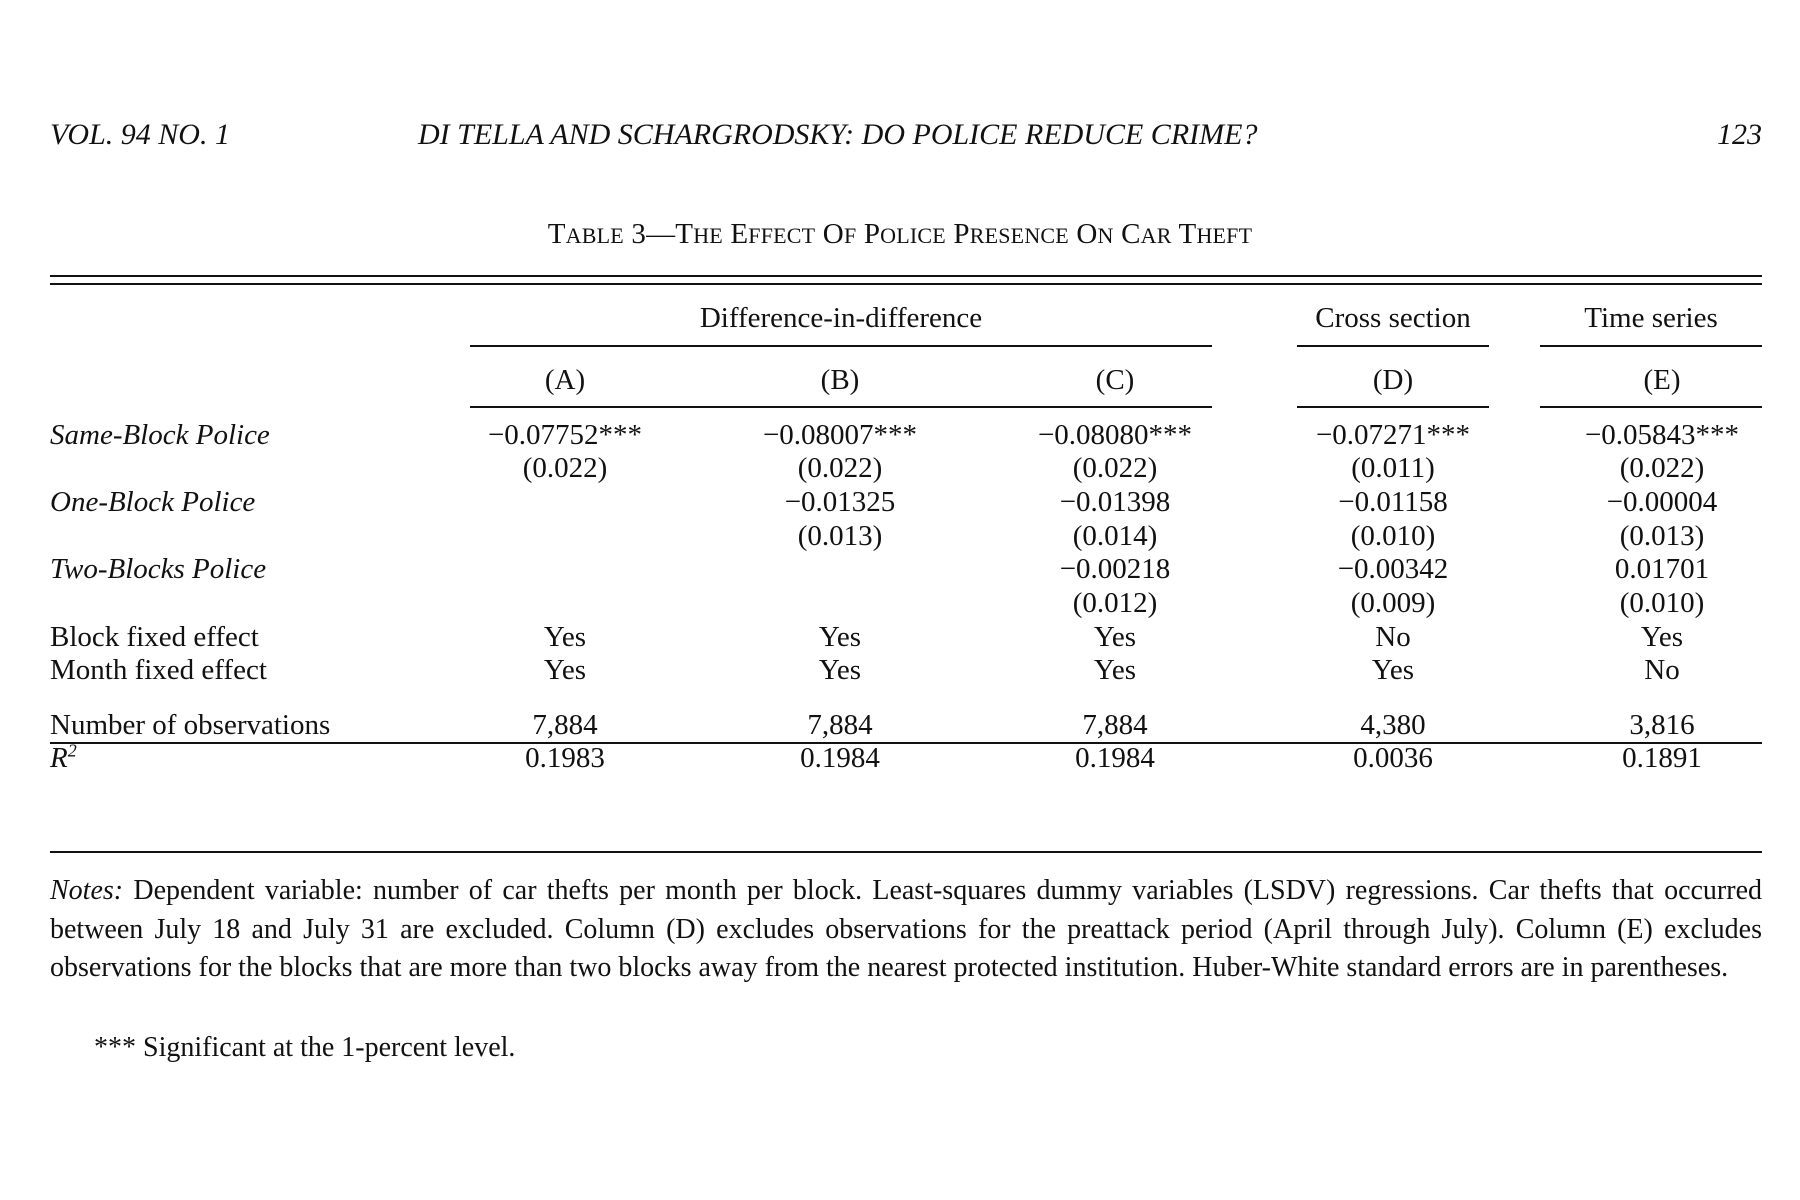  What do you see at coordinates (1662, 758) in the screenshot?
I see `stat-cell: 0.1891` at bounding box center [1662, 758].